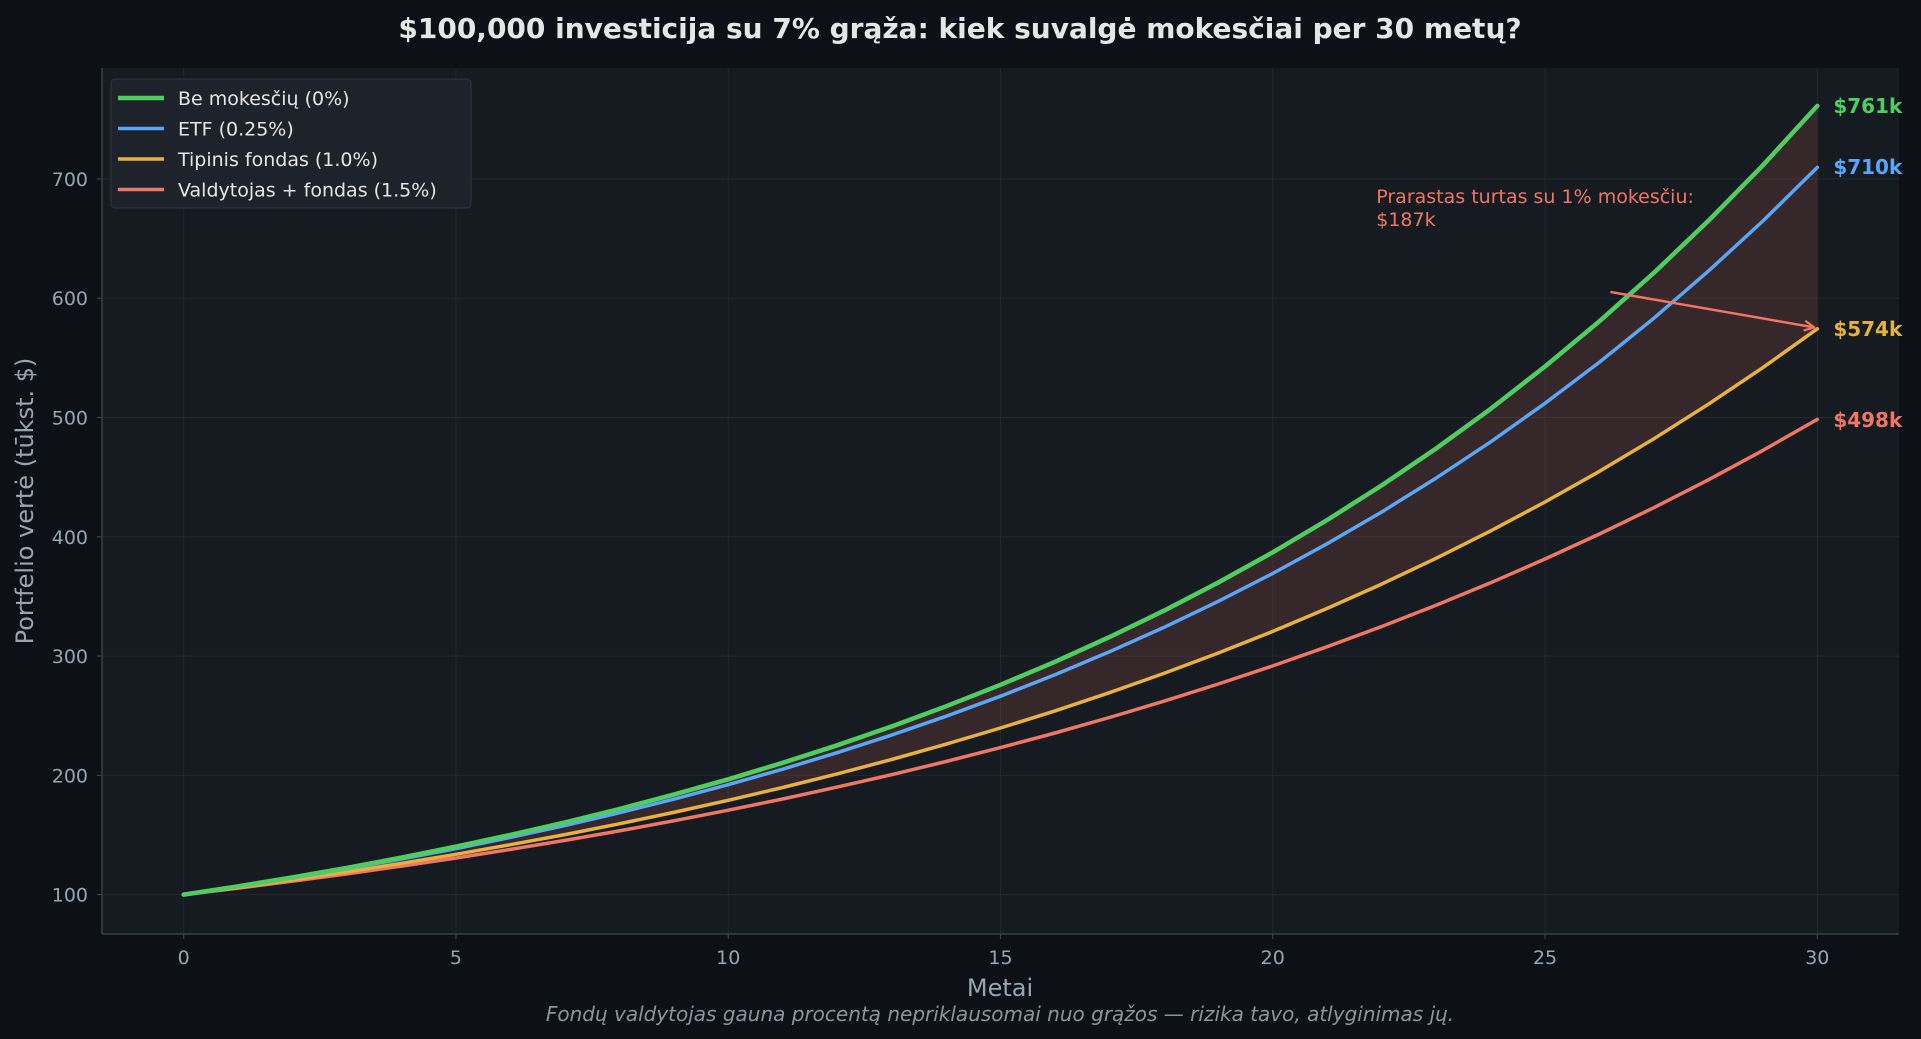  I want to click on x-tick-label: 25, so click(1545, 958).